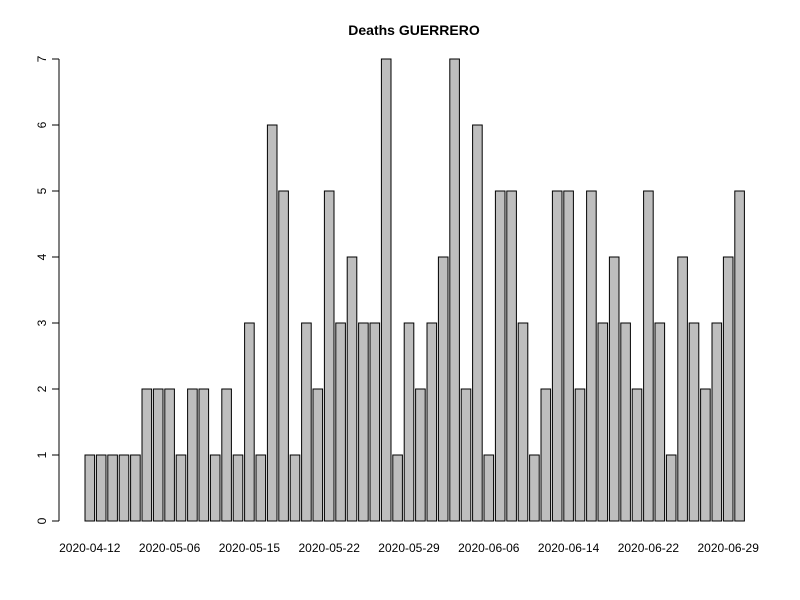  What do you see at coordinates (90, 548) in the screenshot?
I see `x-tick-label: 2020-04-12` at bounding box center [90, 548].